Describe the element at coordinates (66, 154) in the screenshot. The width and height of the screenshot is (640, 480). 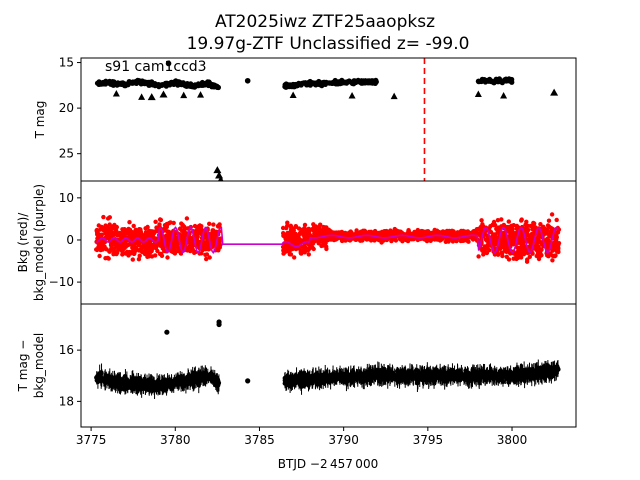
I see `y-tick-label: 25` at that location.